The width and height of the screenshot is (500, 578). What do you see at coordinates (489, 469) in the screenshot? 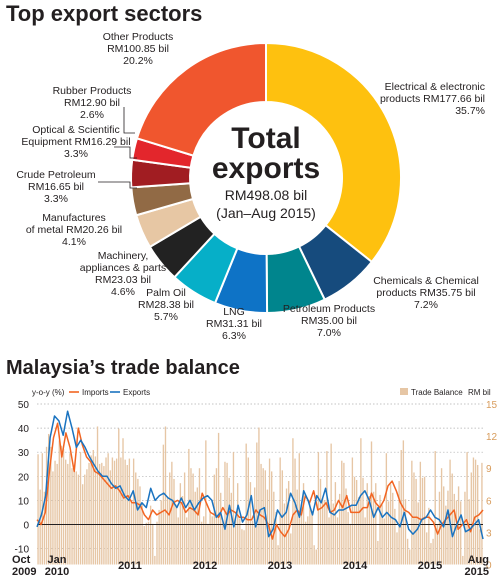
I see `y-right-tick: 9` at bounding box center [489, 469].